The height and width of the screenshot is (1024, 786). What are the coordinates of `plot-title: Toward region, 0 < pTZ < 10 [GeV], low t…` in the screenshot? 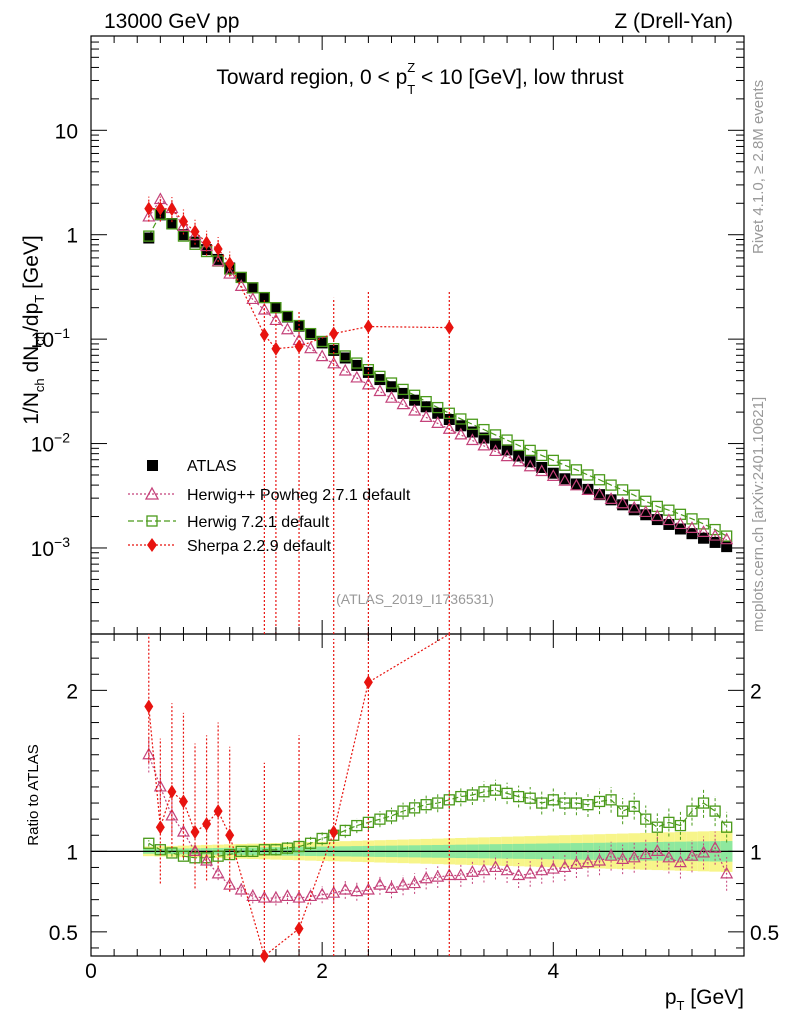 It's located at (419, 78).